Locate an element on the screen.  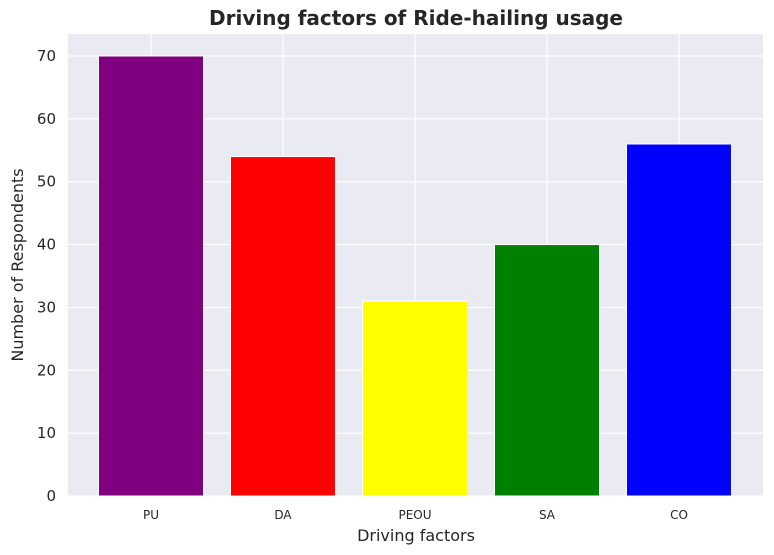
y-tick-label: 70 is located at coordinates (46, 56).